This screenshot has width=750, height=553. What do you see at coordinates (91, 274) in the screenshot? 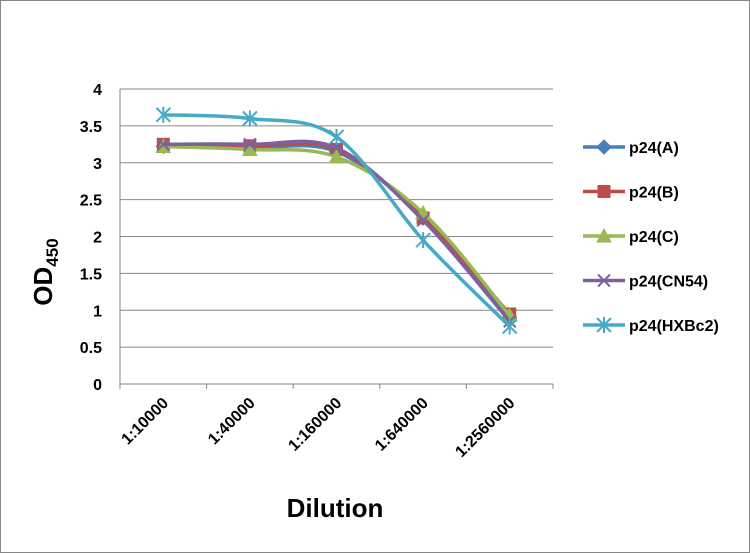
I see `y-tick-label: 1.5` at bounding box center [91, 274].